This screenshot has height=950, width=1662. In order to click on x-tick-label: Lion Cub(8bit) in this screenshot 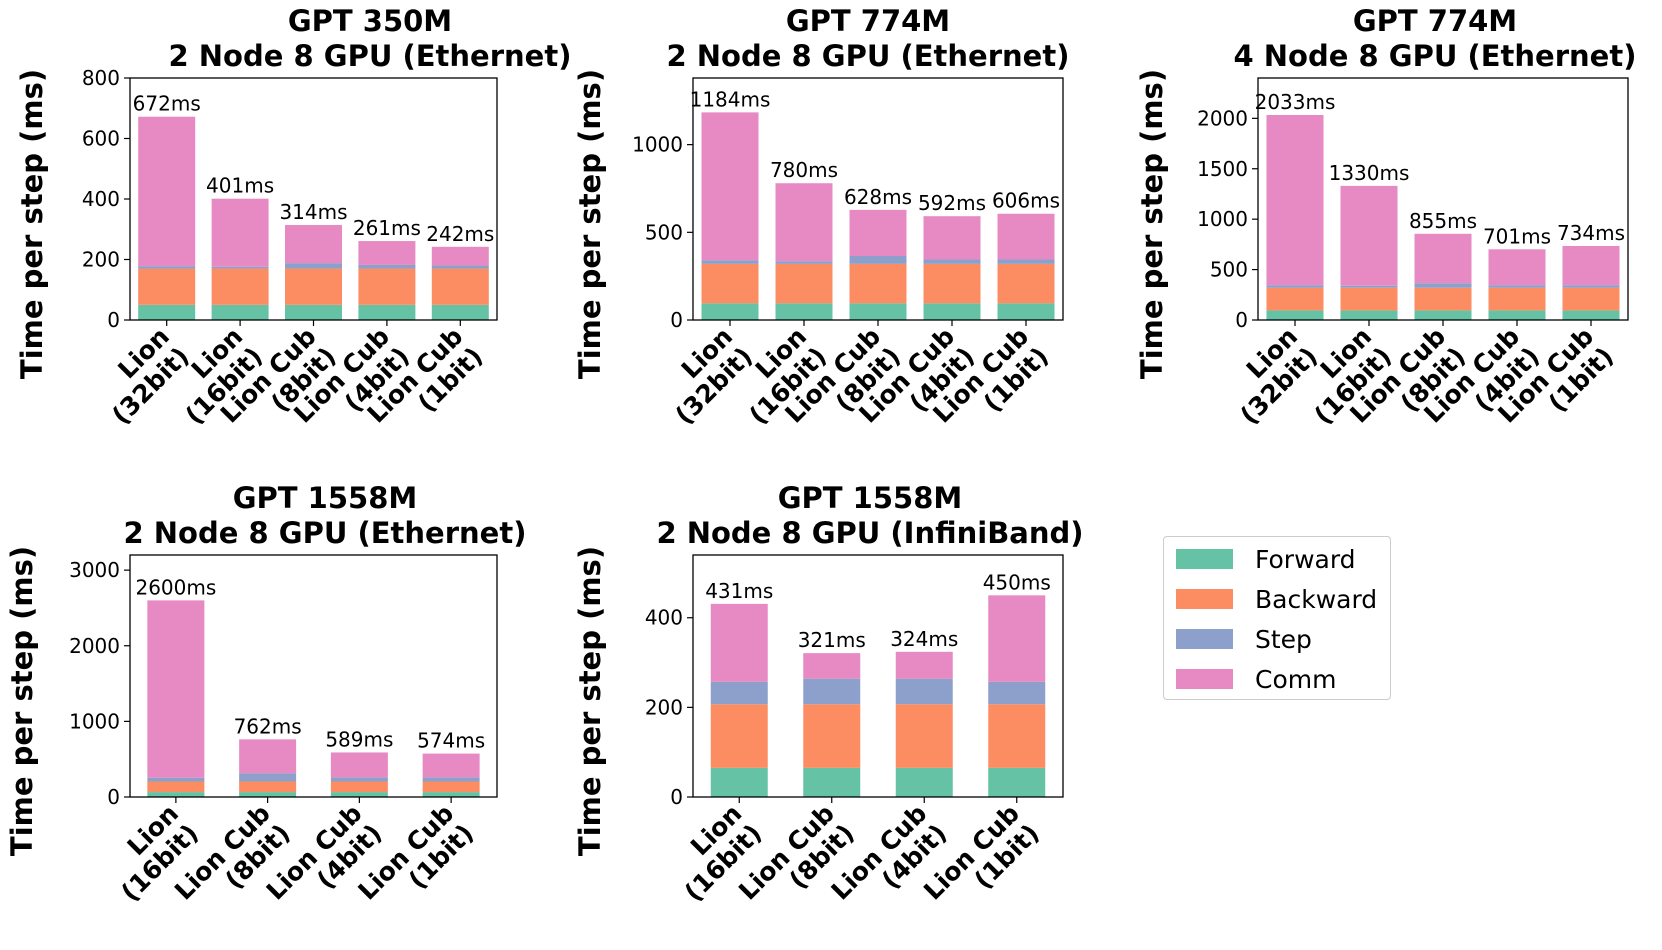, I will do `click(796, 862)`.